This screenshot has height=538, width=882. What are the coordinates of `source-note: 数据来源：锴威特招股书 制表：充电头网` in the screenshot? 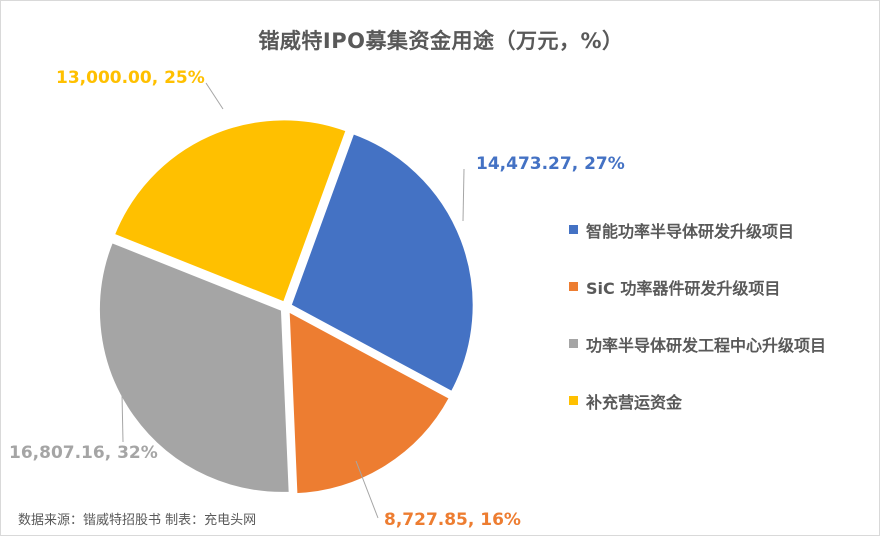 It's located at (137, 520).